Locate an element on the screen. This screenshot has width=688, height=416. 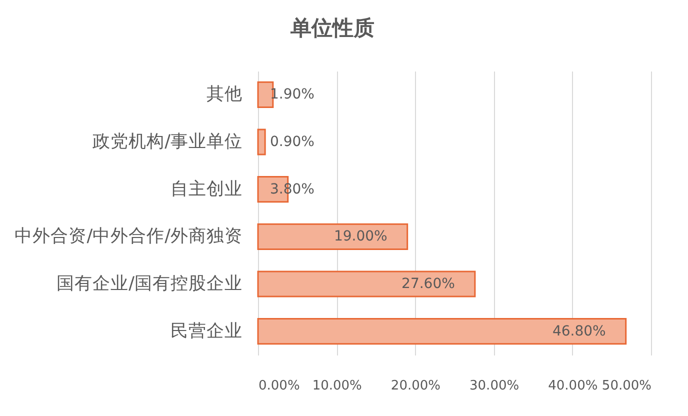
x-tick-label: 30.00% is located at coordinates (495, 386).